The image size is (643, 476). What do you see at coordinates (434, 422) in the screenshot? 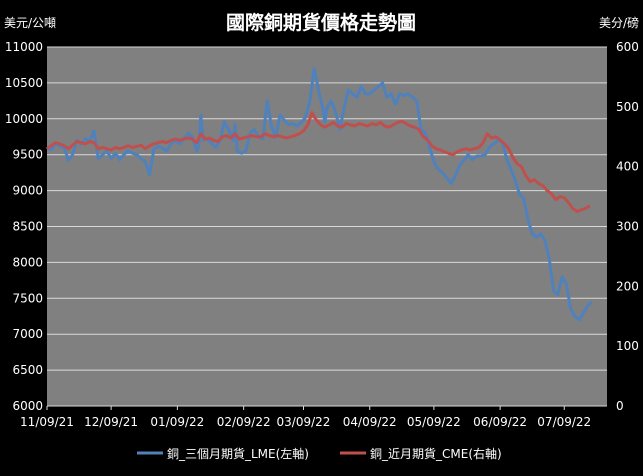
I see `x-tick-label: 05/09/22` at bounding box center [434, 422].